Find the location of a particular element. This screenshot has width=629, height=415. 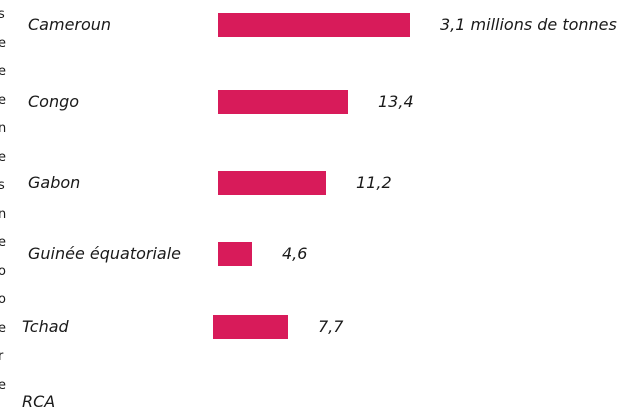

value-label: 4,6 is located at coordinates (295, 253).